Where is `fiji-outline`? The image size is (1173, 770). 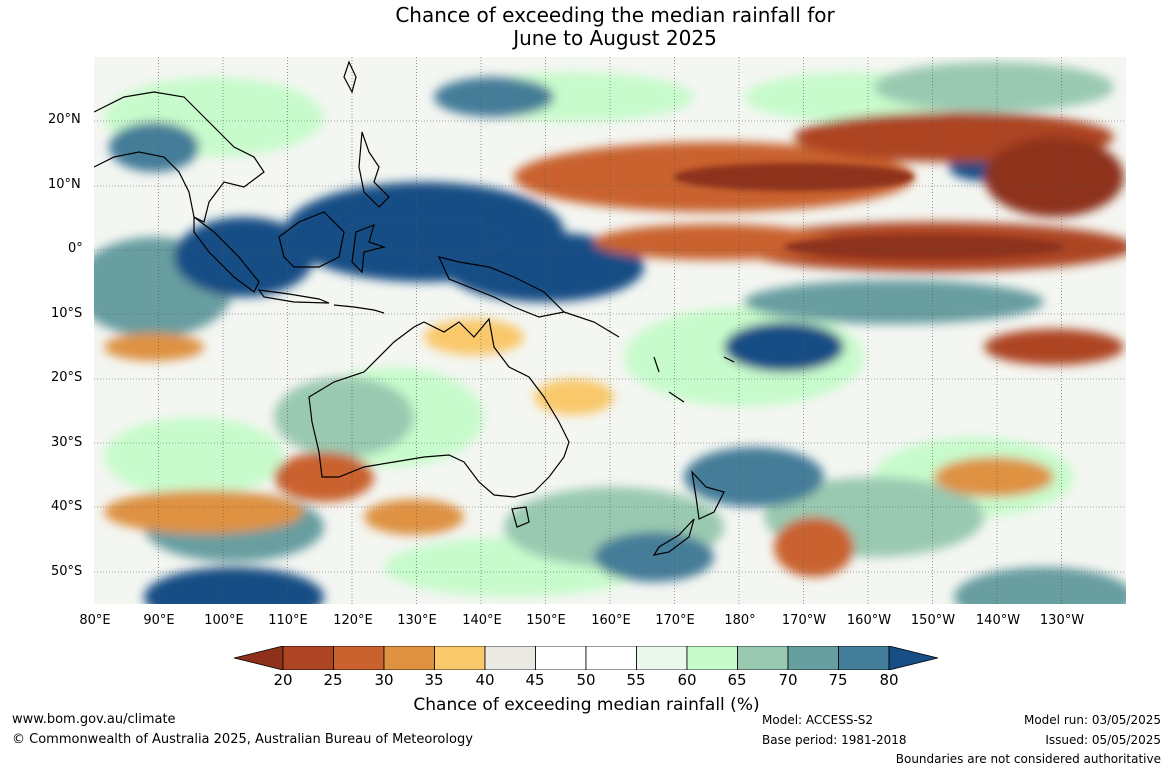
fiji-outline is located at coordinates (729, 359).